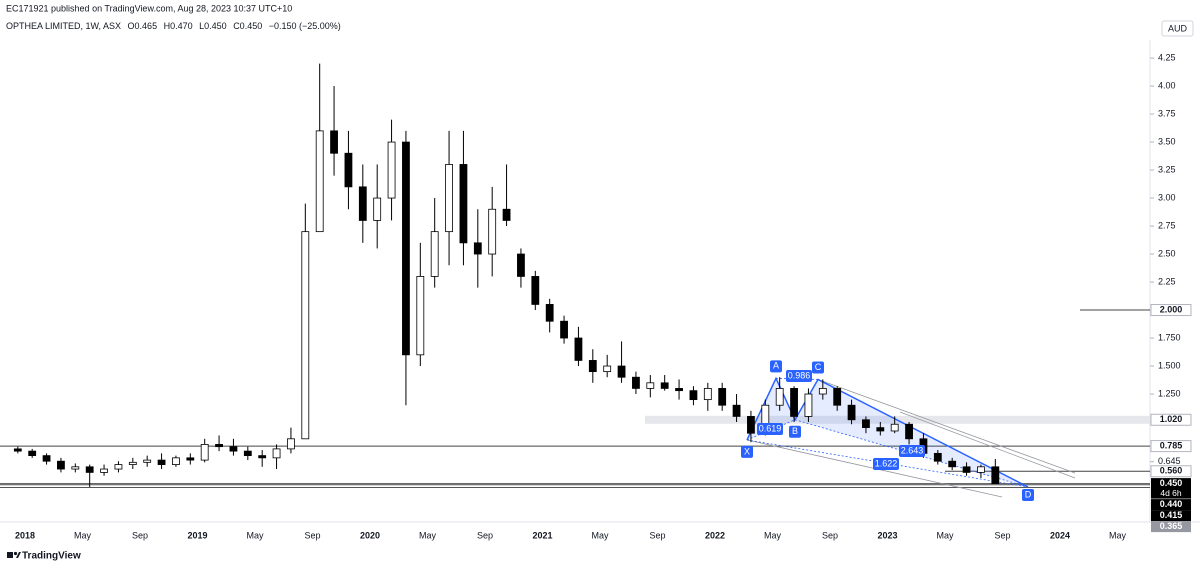 This screenshot has height=568, width=1200. What do you see at coordinates (1171, 515) in the screenshot?
I see `price-level-label: 0.415` at bounding box center [1171, 515].